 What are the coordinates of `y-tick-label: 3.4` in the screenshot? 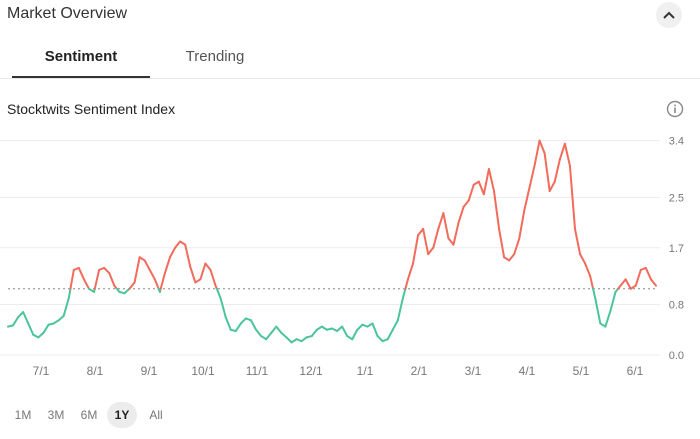 It's located at (676, 142).